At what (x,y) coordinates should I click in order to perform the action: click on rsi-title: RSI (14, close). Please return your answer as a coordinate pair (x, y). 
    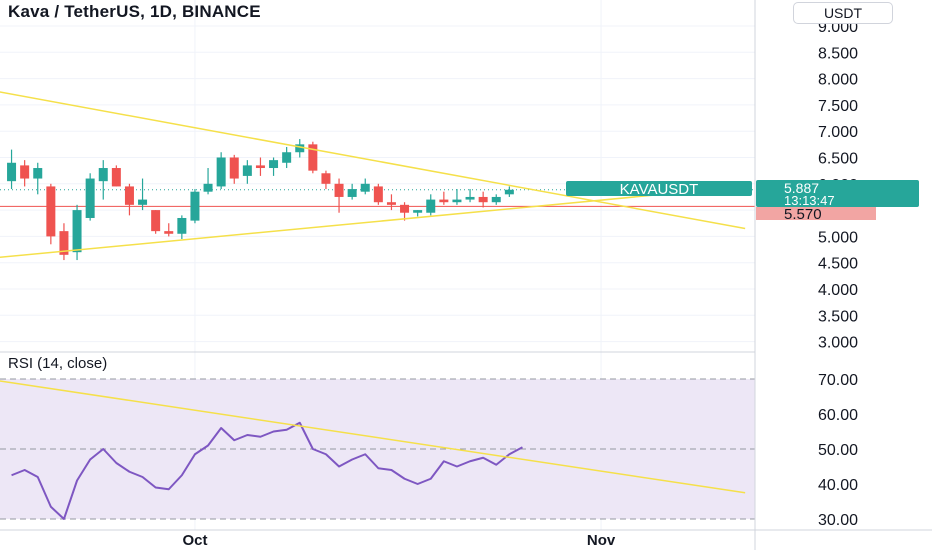
    Looking at the image, I should click on (58, 363).